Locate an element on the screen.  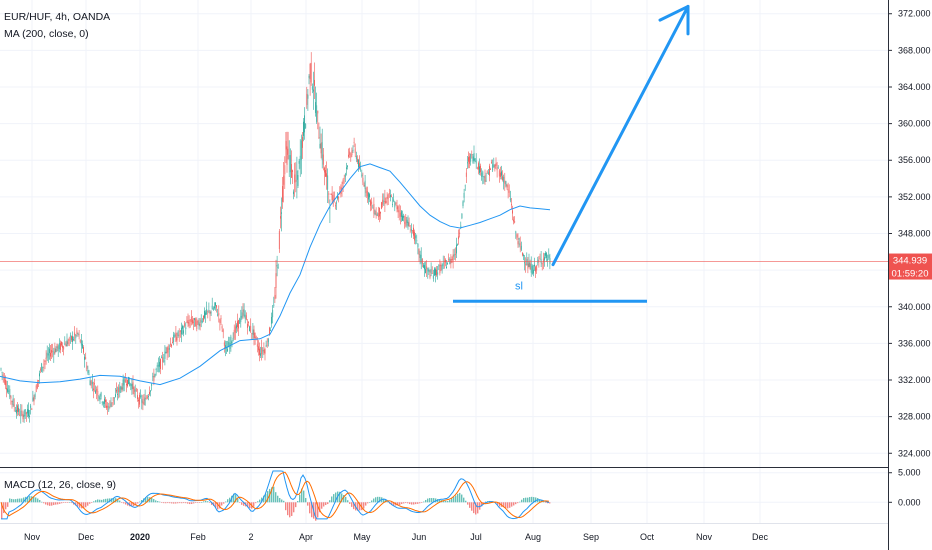
forecast-arrow-shaft is located at coordinates (620, 135).